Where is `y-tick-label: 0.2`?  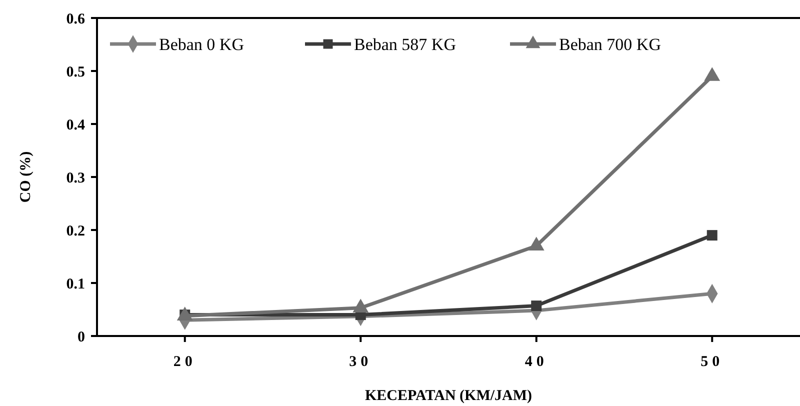 y-tick-label: 0.2 is located at coordinates (75, 231).